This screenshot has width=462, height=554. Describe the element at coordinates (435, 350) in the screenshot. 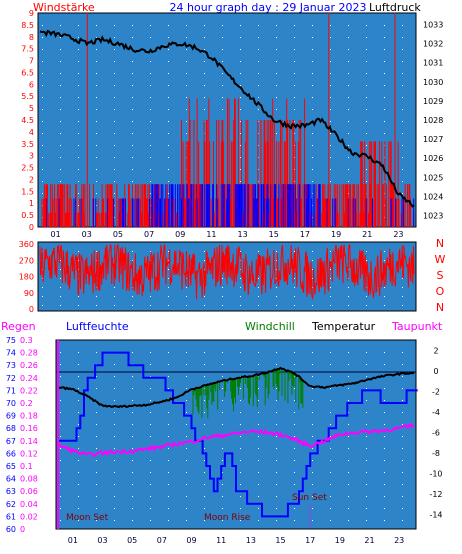

I see `temperature-tick: 2` at that location.